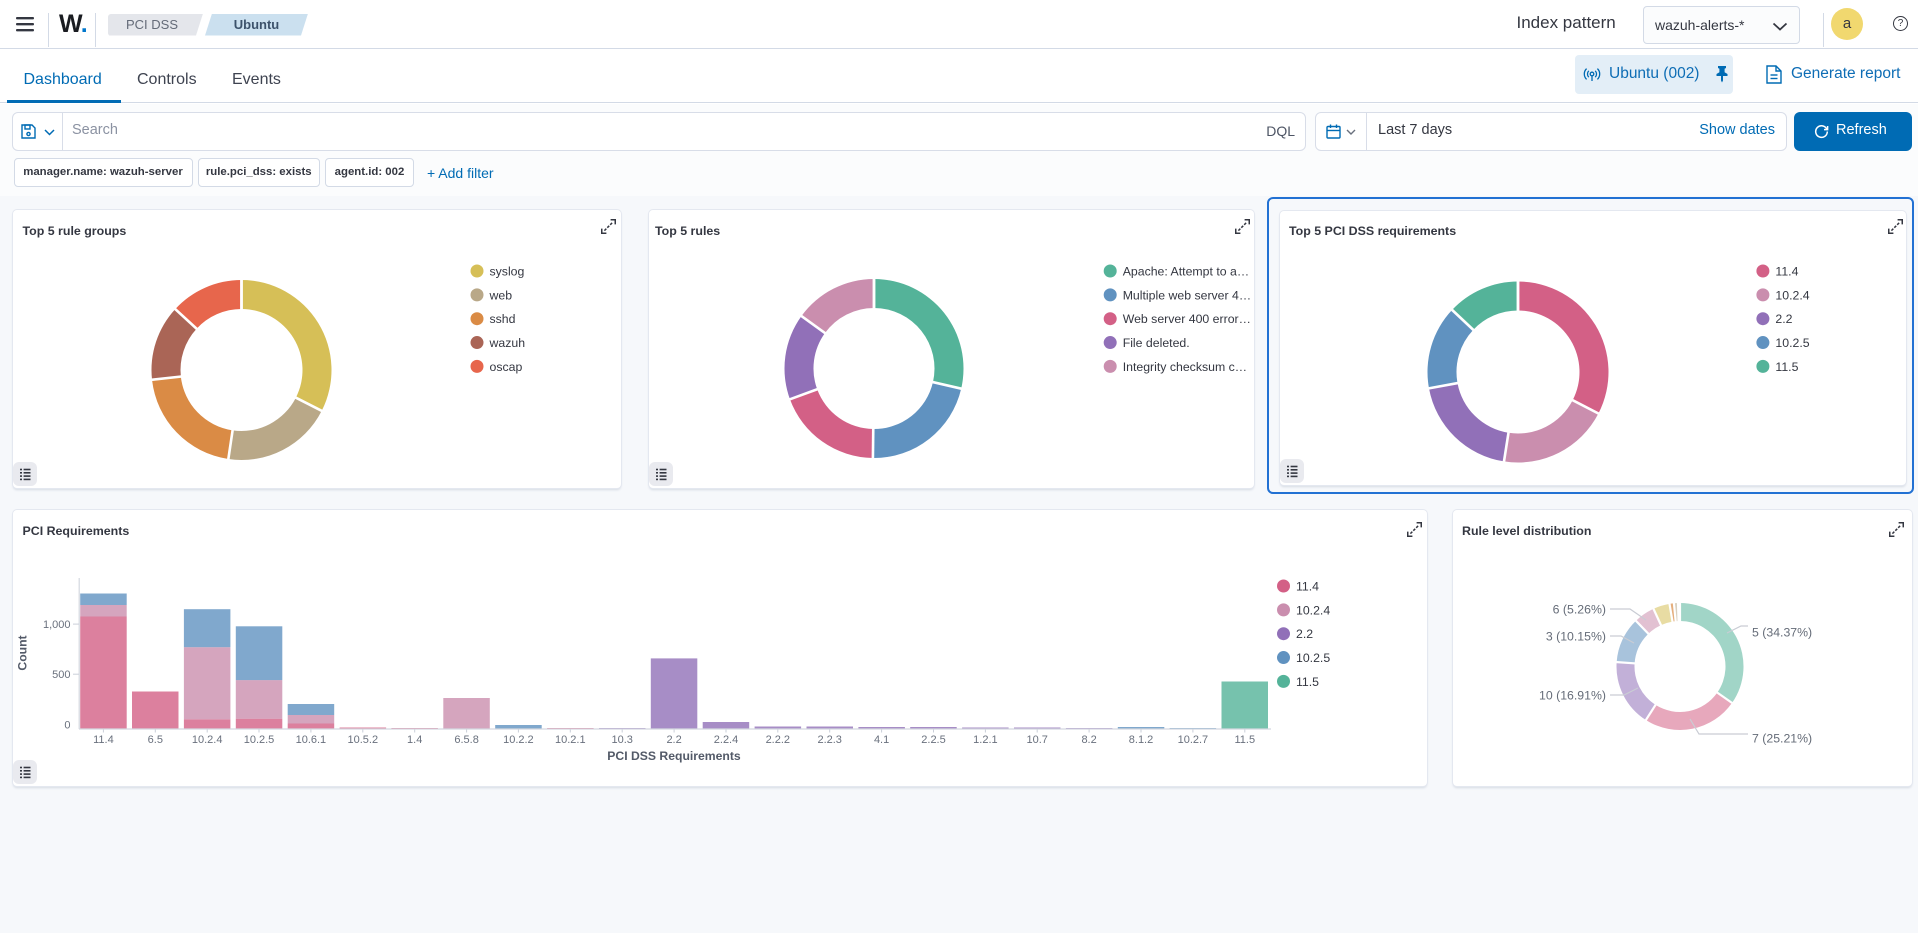 The width and height of the screenshot is (1918, 933). Describe the element at coordinates (933, 740) in the screenshot. I see `svg-text: 2.2.5` at that location.